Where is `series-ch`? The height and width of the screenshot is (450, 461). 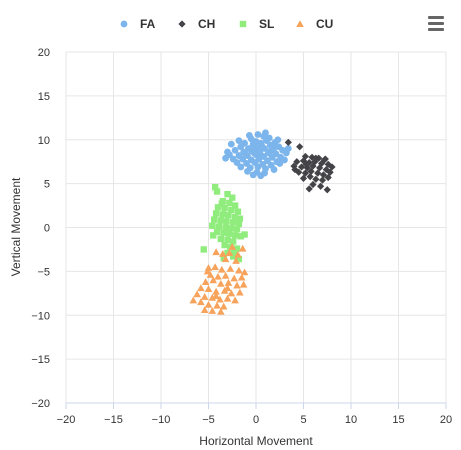
series-ch is located at coordinates (310, 166).